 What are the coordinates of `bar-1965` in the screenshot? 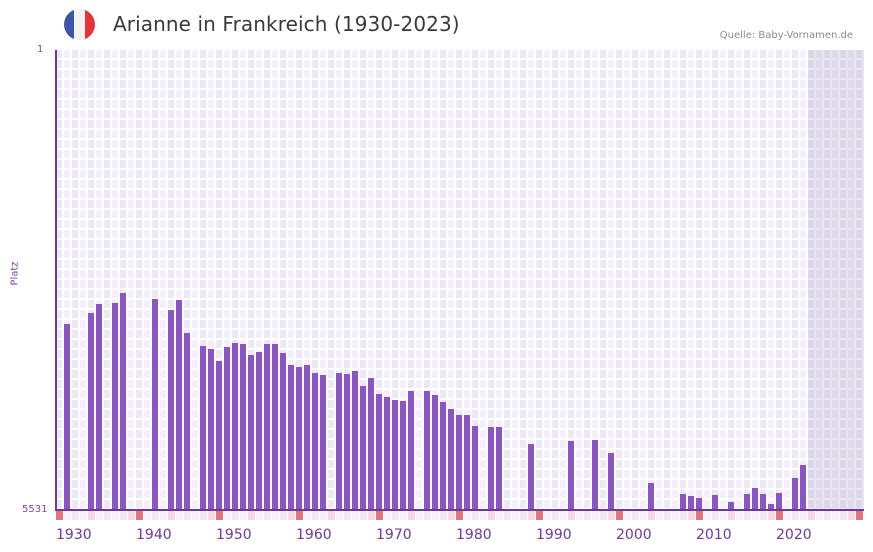 It's located at (339, 441).